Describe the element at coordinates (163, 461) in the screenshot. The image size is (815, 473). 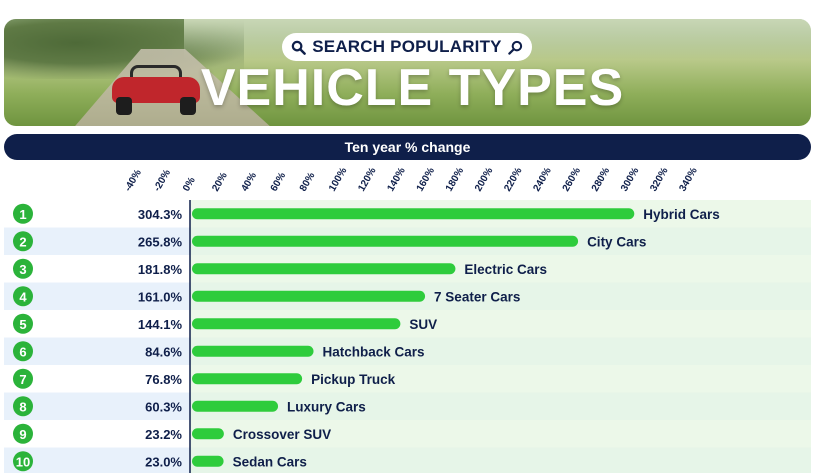
I see `value-label: 23.0%` at that location.